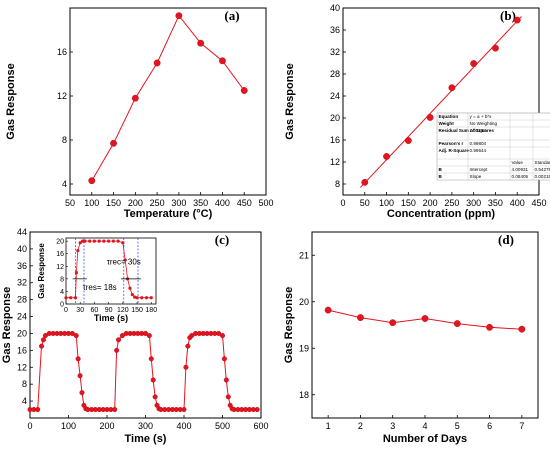 This screenshot has width=550, height=456. I want to click on y-tick-label: 19, so click(304, 348).